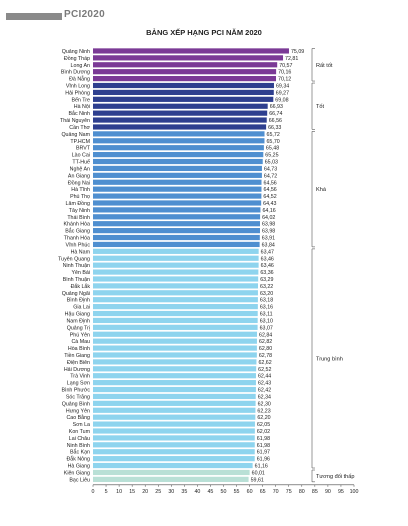 Image resolution: width=408 pixels, height=526 pixels. What do you see at coordinates (79, 349) in the screenshot?
I see `category-label: Hòa Bình` at bounding box center [79, 349].